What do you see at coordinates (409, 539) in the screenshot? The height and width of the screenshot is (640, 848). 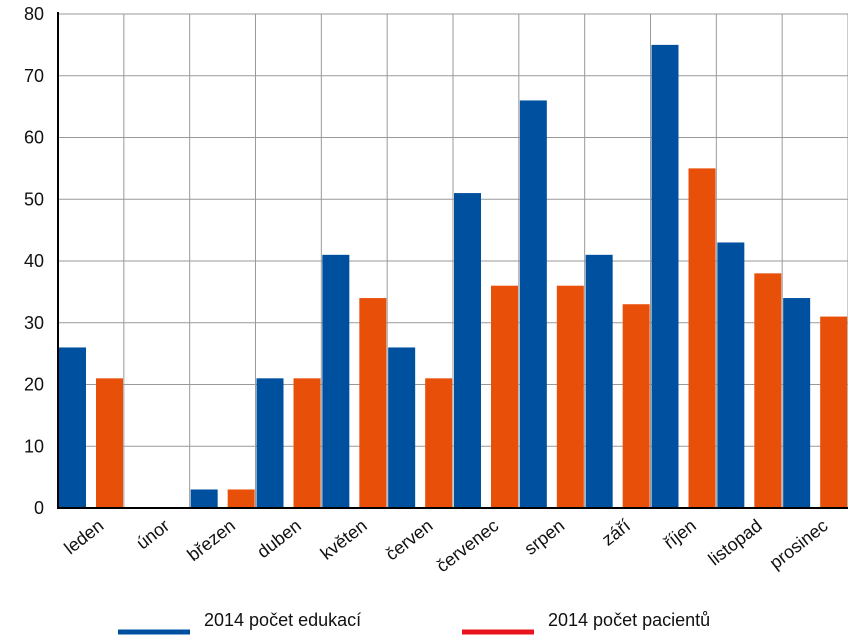 I see `x-tick-label: červen` at bounding box center [409, 539].